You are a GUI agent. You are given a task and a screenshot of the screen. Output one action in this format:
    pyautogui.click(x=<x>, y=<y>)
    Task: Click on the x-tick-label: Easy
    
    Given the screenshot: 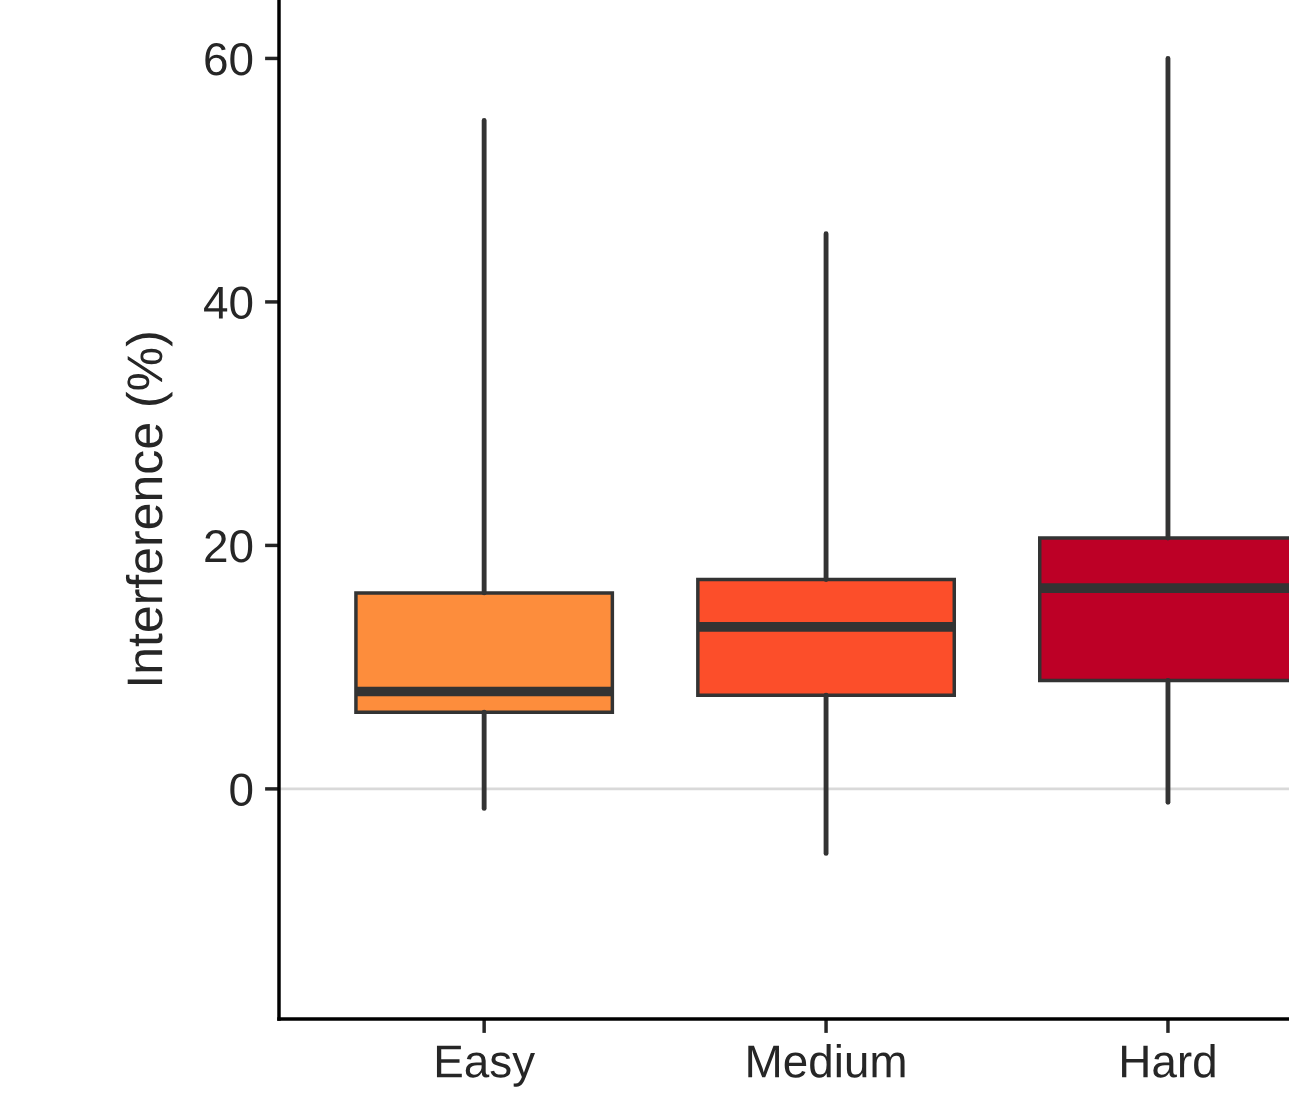 What is the action you would take?
    pyautogui.click(x=486, y=1066)
    